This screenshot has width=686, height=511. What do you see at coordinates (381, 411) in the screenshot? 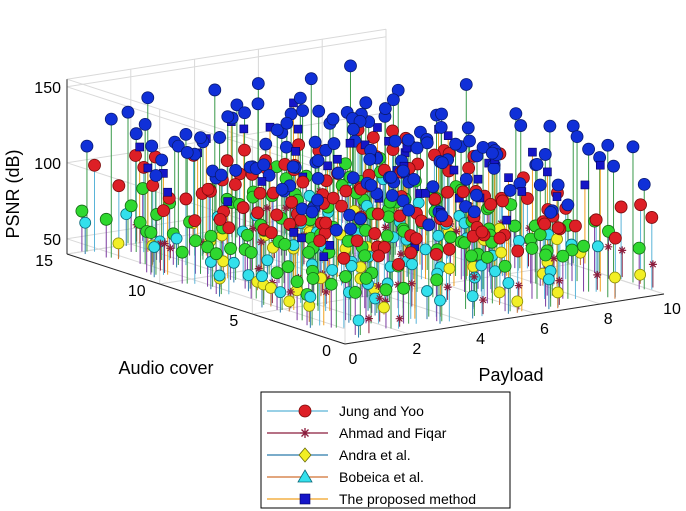
I see `legend-label: Jung and Yoo` at bounding box center [381, 411].